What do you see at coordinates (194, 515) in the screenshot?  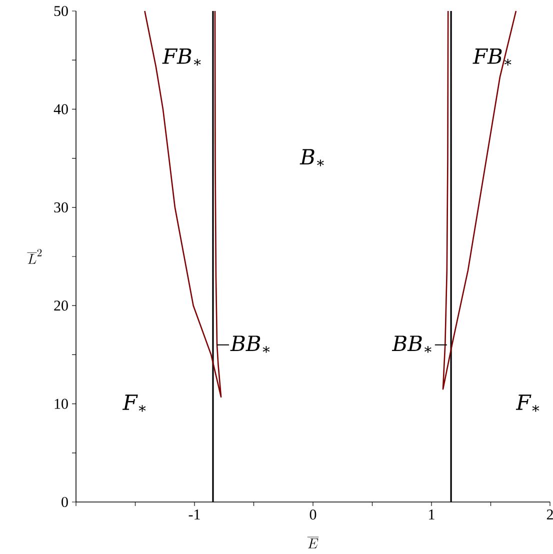 I see `x-tick-label: -1` at bounding box center [194, 515].